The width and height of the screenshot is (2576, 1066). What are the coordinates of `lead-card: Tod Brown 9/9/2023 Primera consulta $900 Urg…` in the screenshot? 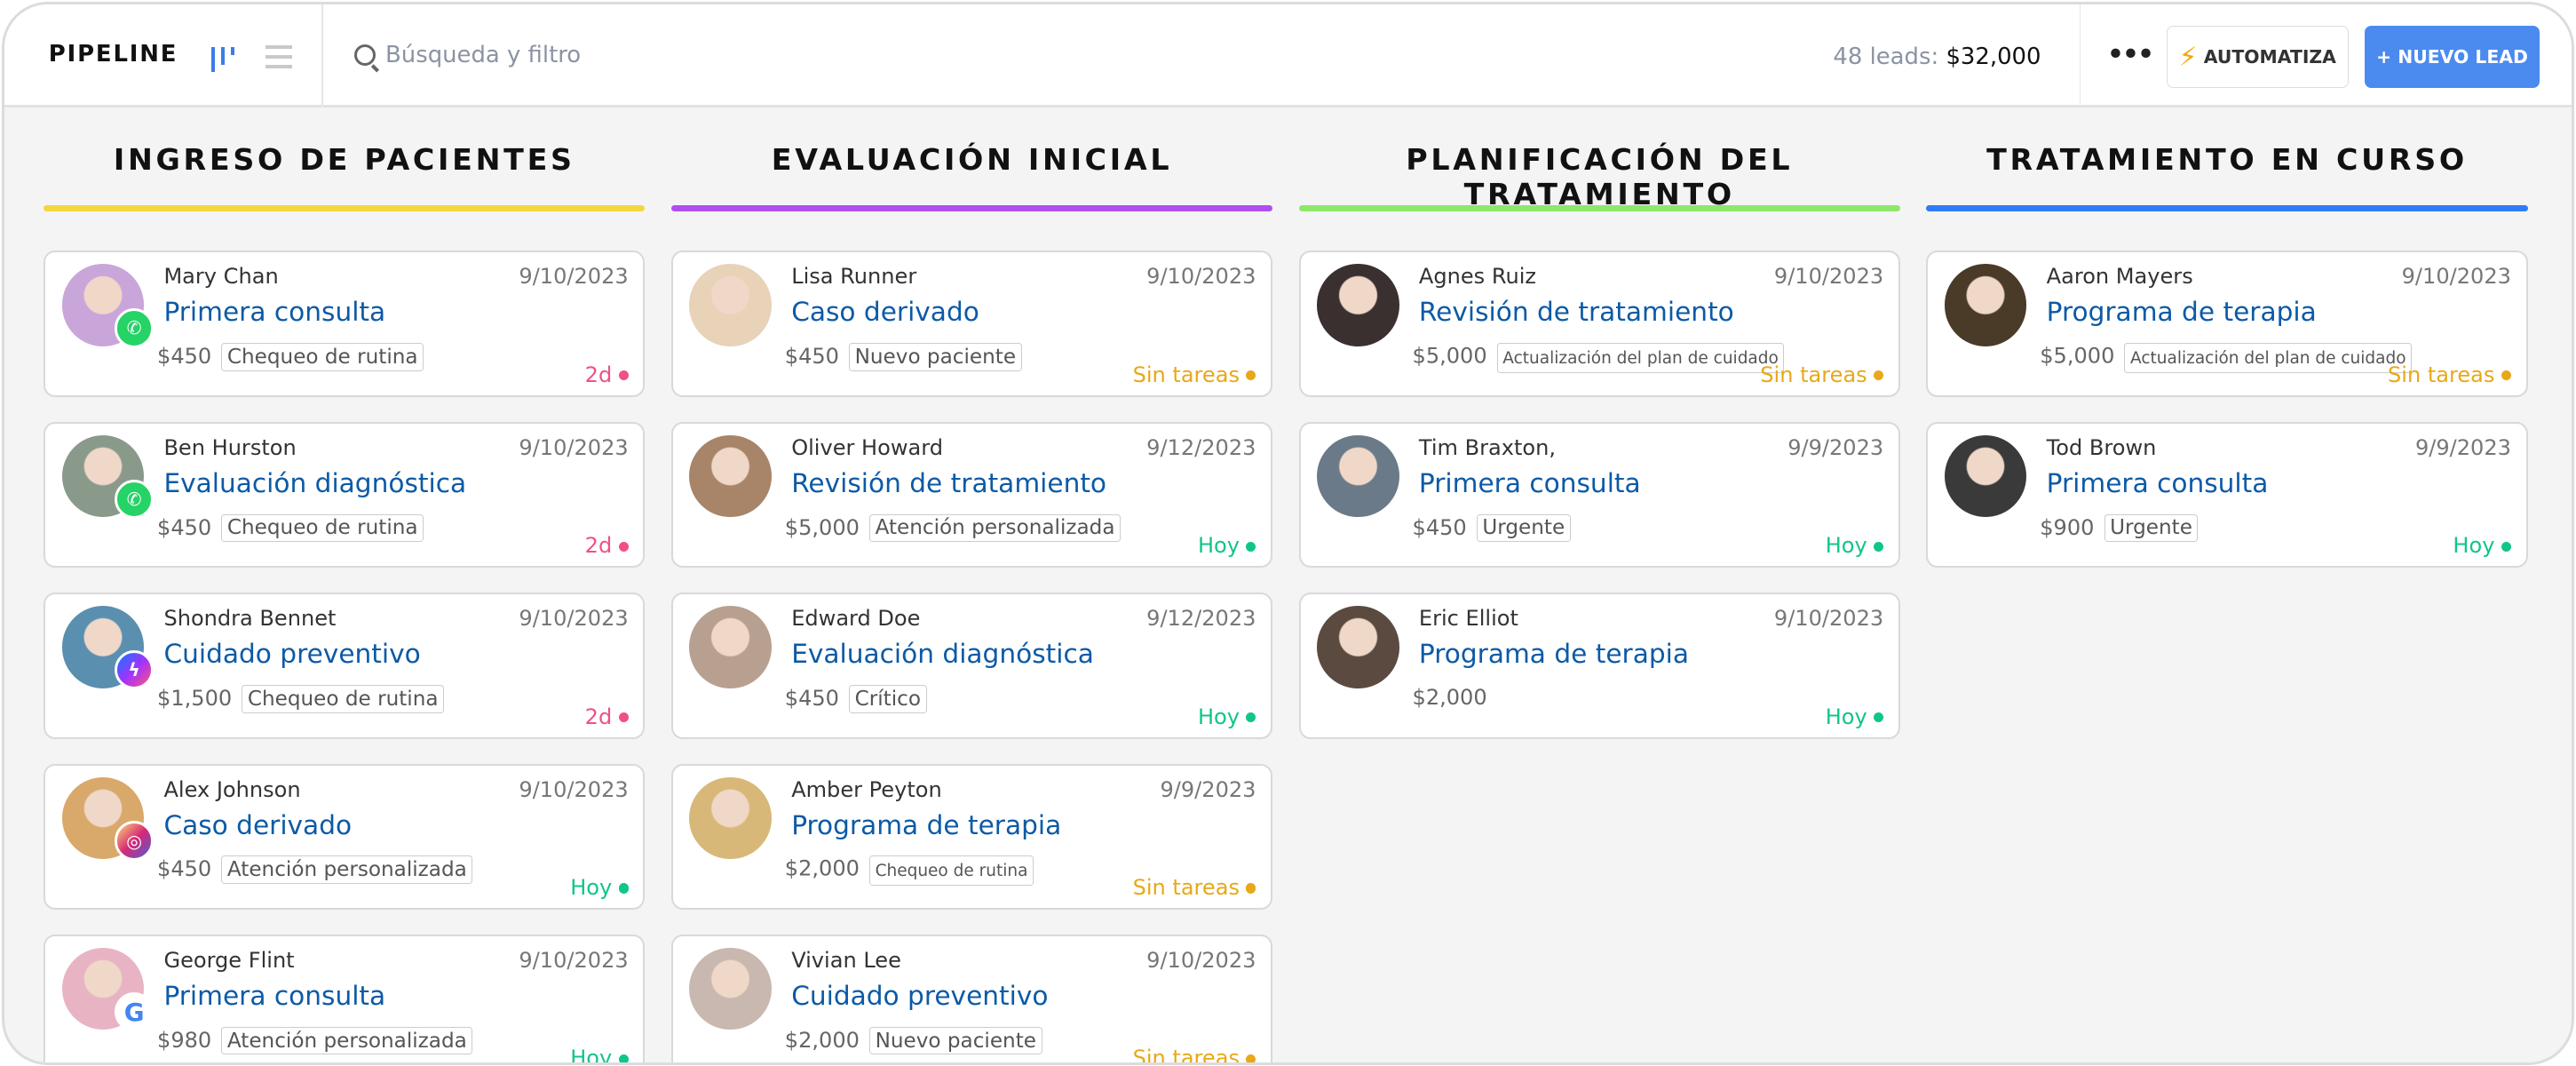 It's located at (2227, 495).